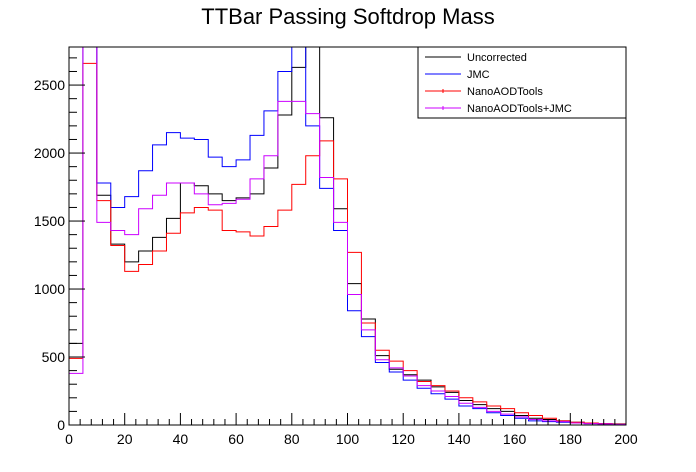  What do you see at coordinates (69, 439) in the screenshot?
I see `x-tick-label: 0` at bounding box center [69, 439].